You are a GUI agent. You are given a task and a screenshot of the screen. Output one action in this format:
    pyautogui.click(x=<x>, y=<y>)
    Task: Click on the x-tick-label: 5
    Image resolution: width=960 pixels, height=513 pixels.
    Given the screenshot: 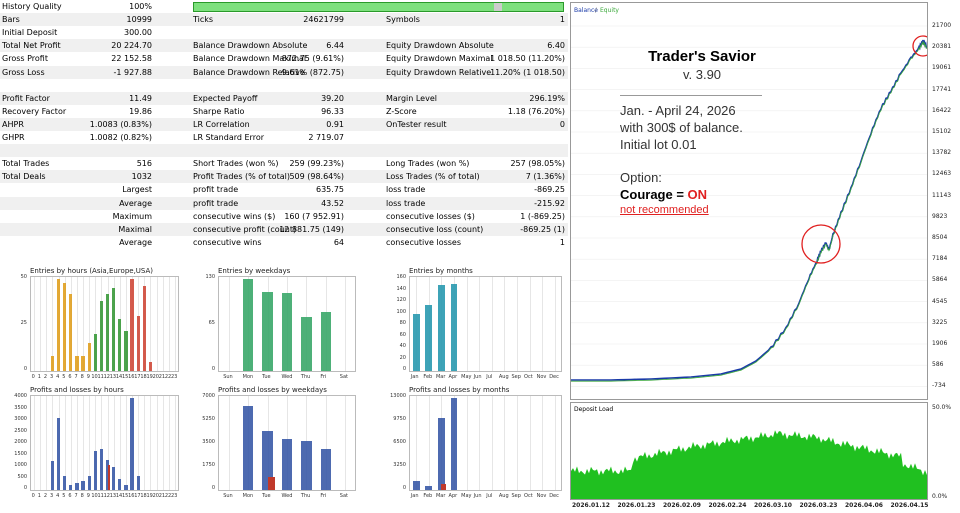 What is the action you would take?
    pyautogui.click(x=64, y=377)
    